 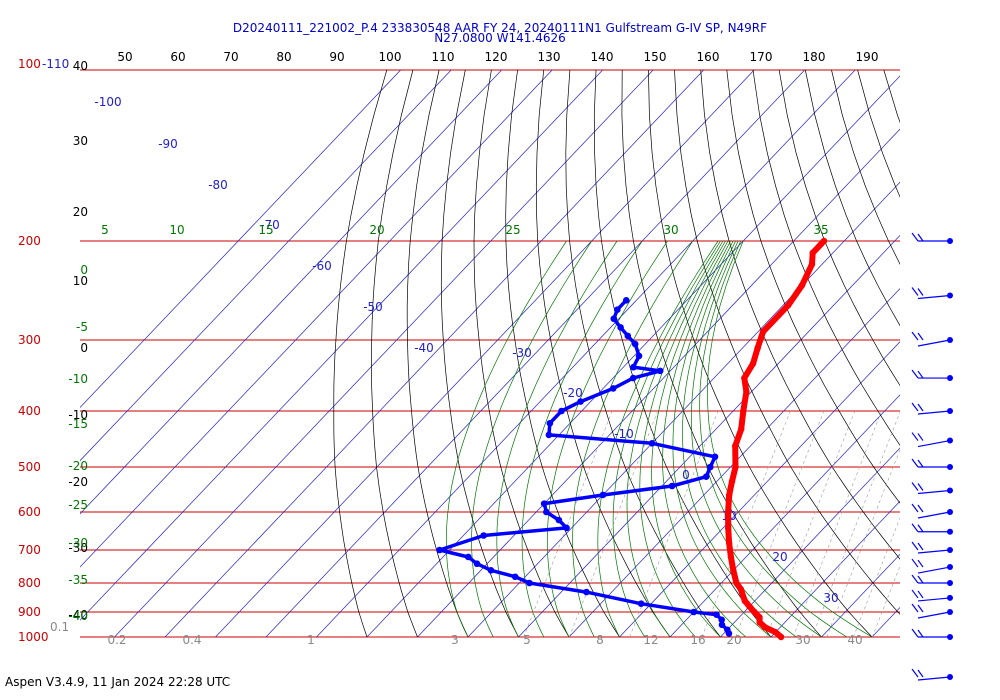 What do you see at coordinates (80, 281) in the screenshot?
I see `altitude-label: 10` at bounding box center [80, 281].